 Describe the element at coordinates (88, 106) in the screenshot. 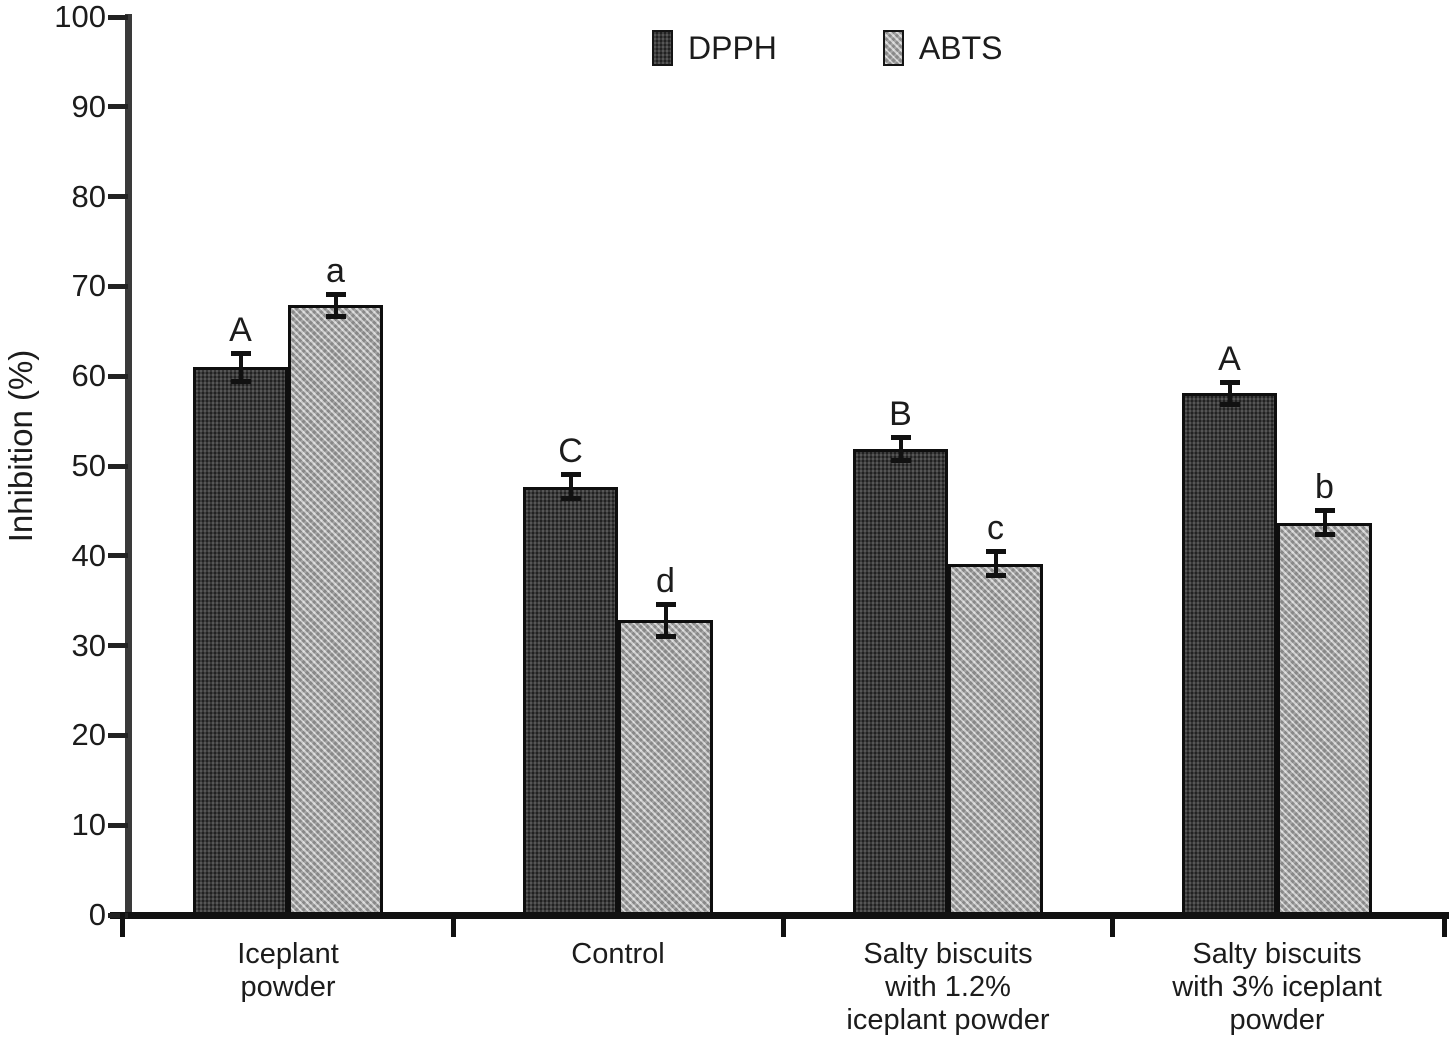

I see `y-tick-label: 90` at that location.